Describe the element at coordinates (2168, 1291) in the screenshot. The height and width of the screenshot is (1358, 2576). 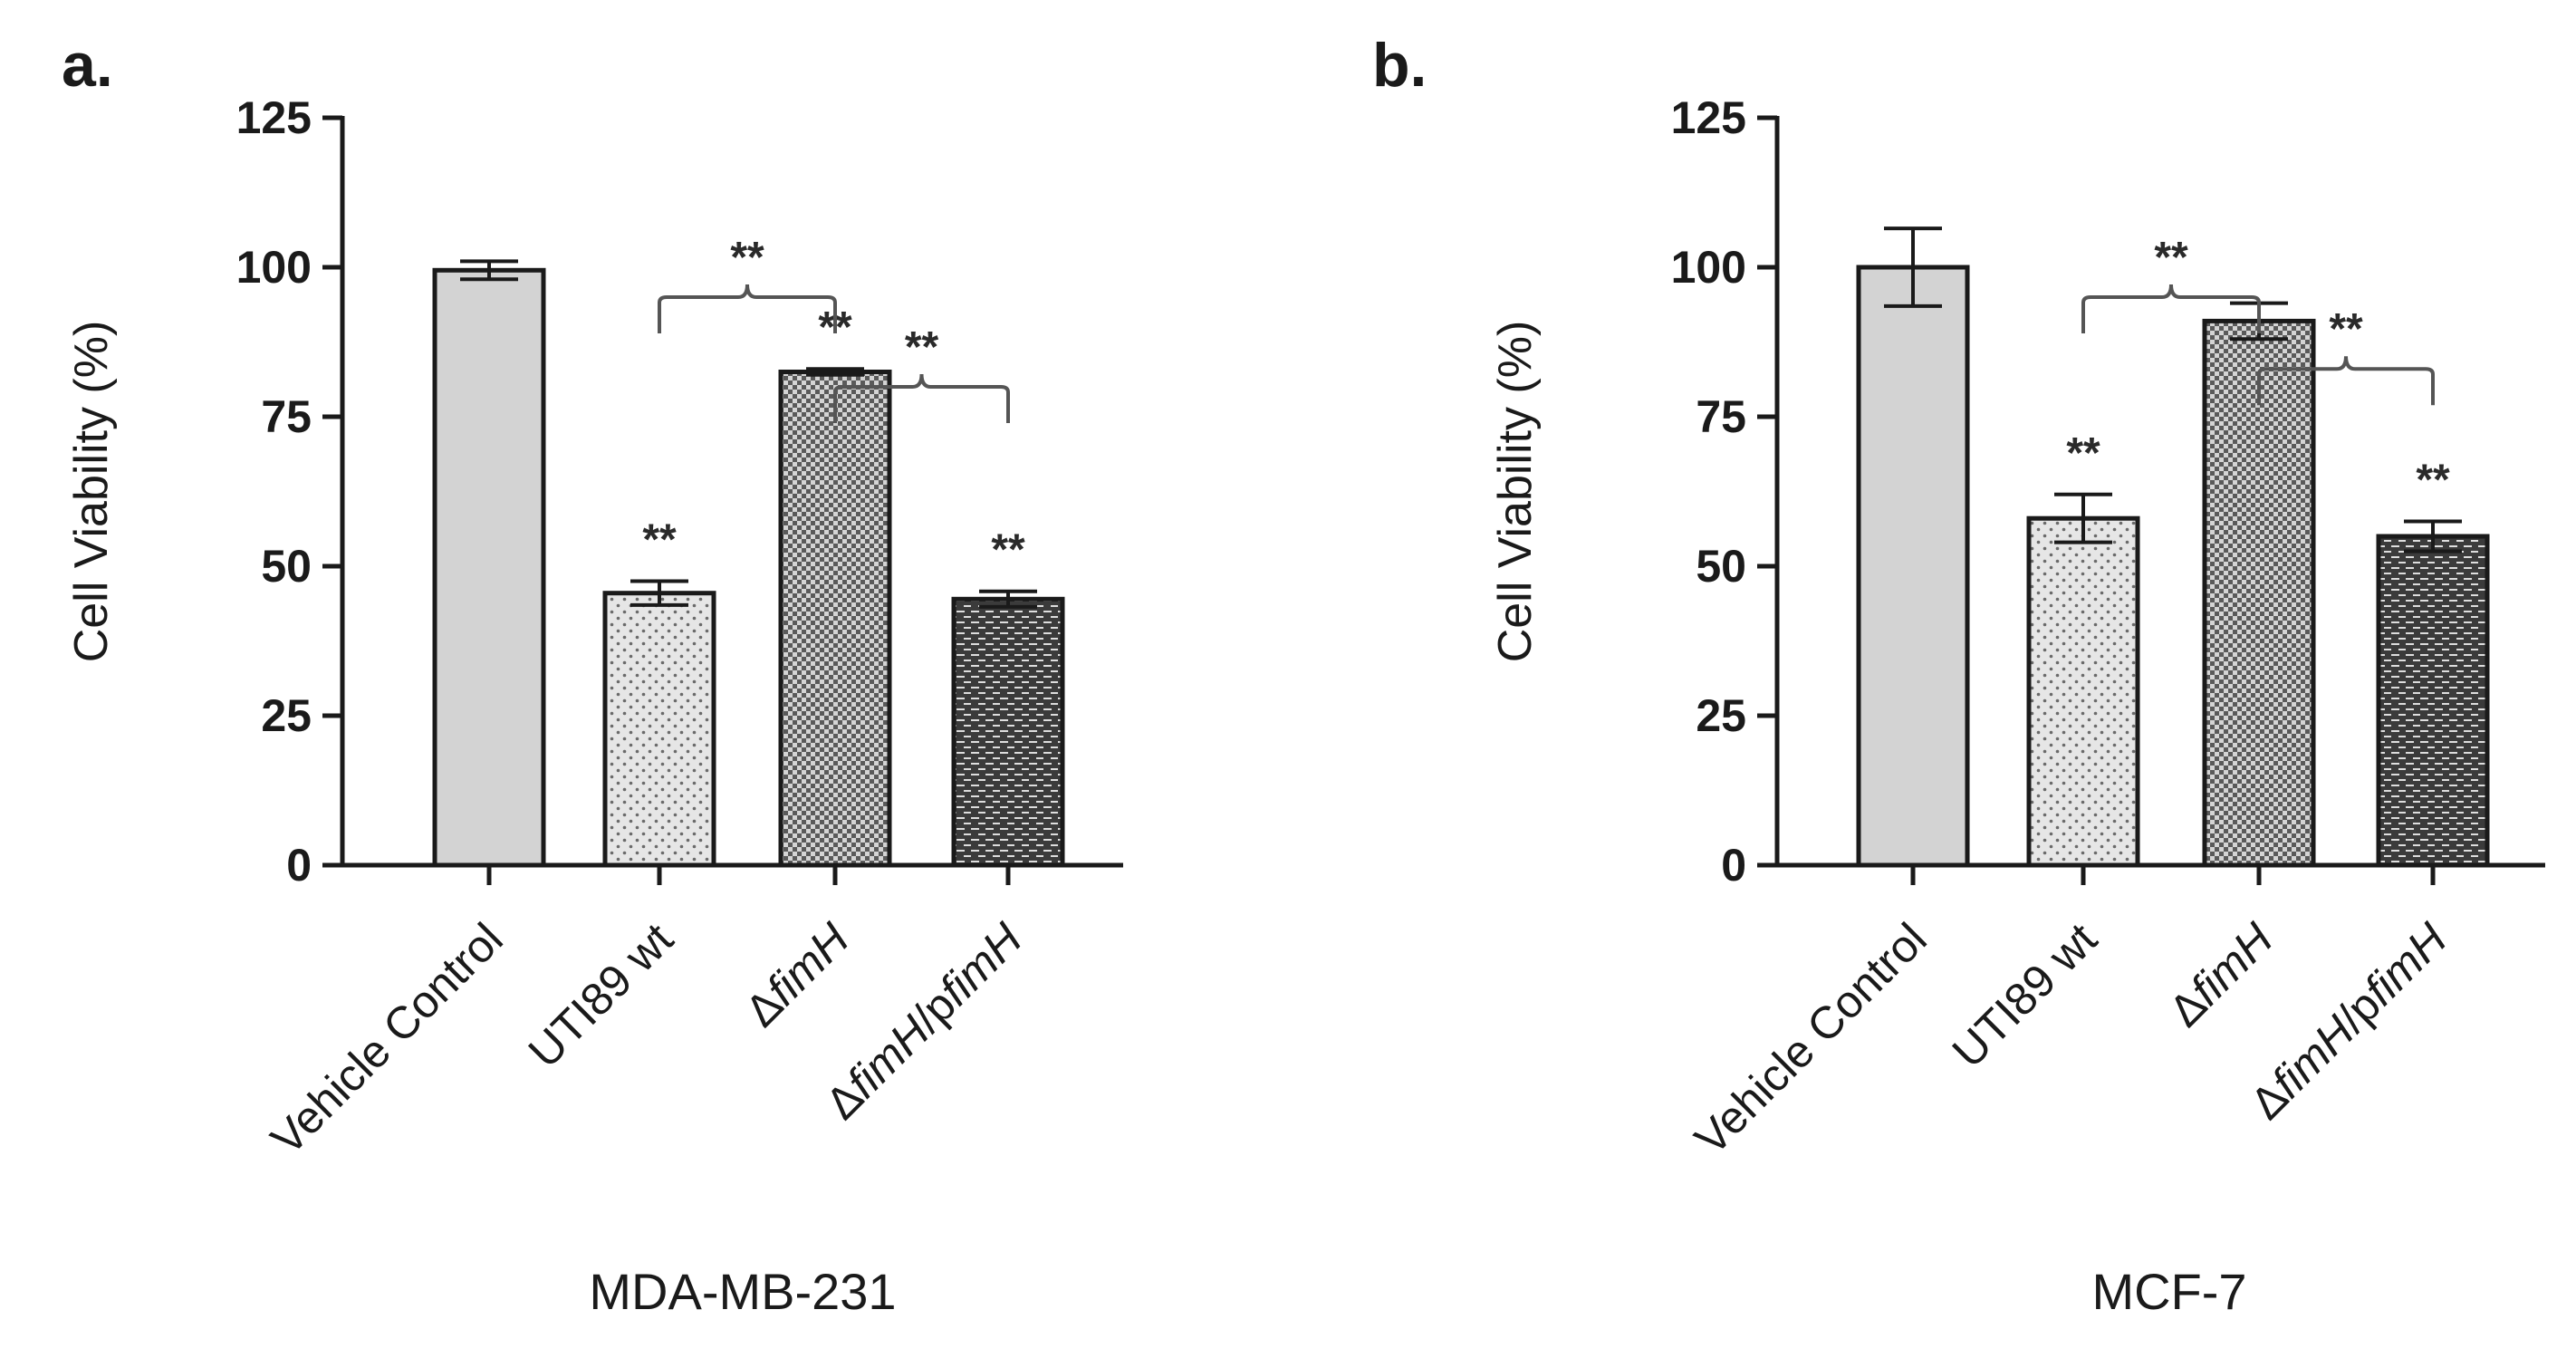
I see `x-axis-title: MCF-7` at that location.